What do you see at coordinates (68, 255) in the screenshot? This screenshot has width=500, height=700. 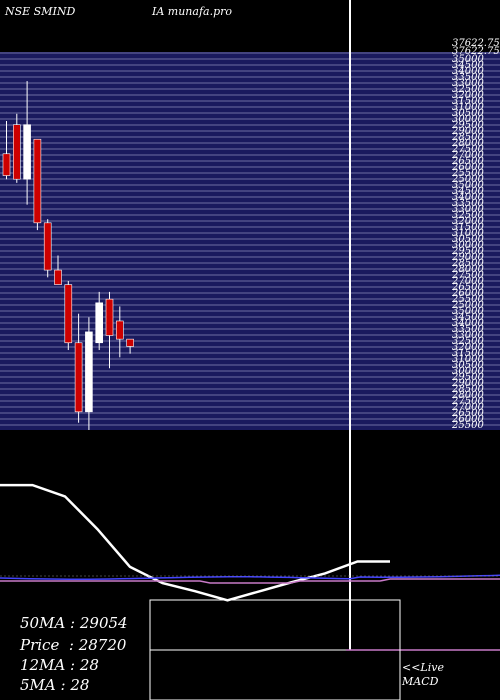 I see `candles` at bounding box center [68, 255].